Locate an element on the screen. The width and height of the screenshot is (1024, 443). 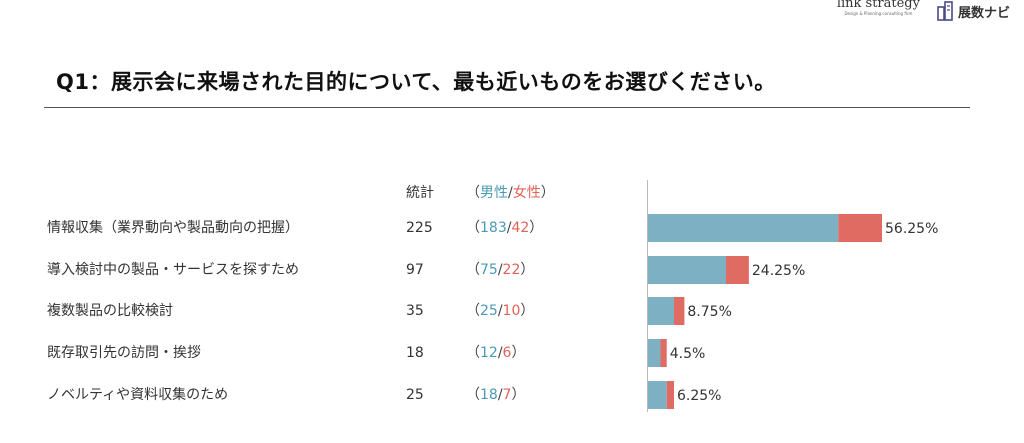
tensu-navi-logo: 展数ナビ is located at coordinates (973, 11).